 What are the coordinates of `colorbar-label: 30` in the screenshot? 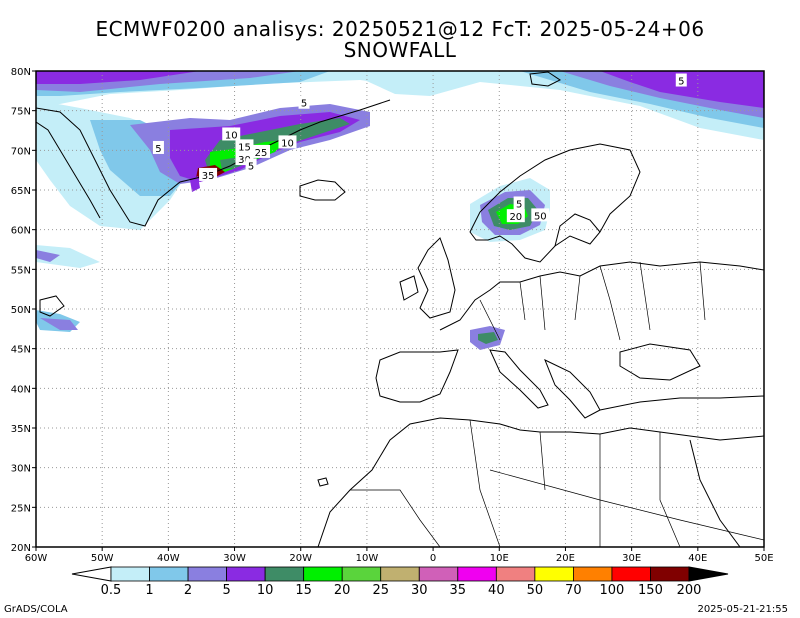 It's located at (419, 590).